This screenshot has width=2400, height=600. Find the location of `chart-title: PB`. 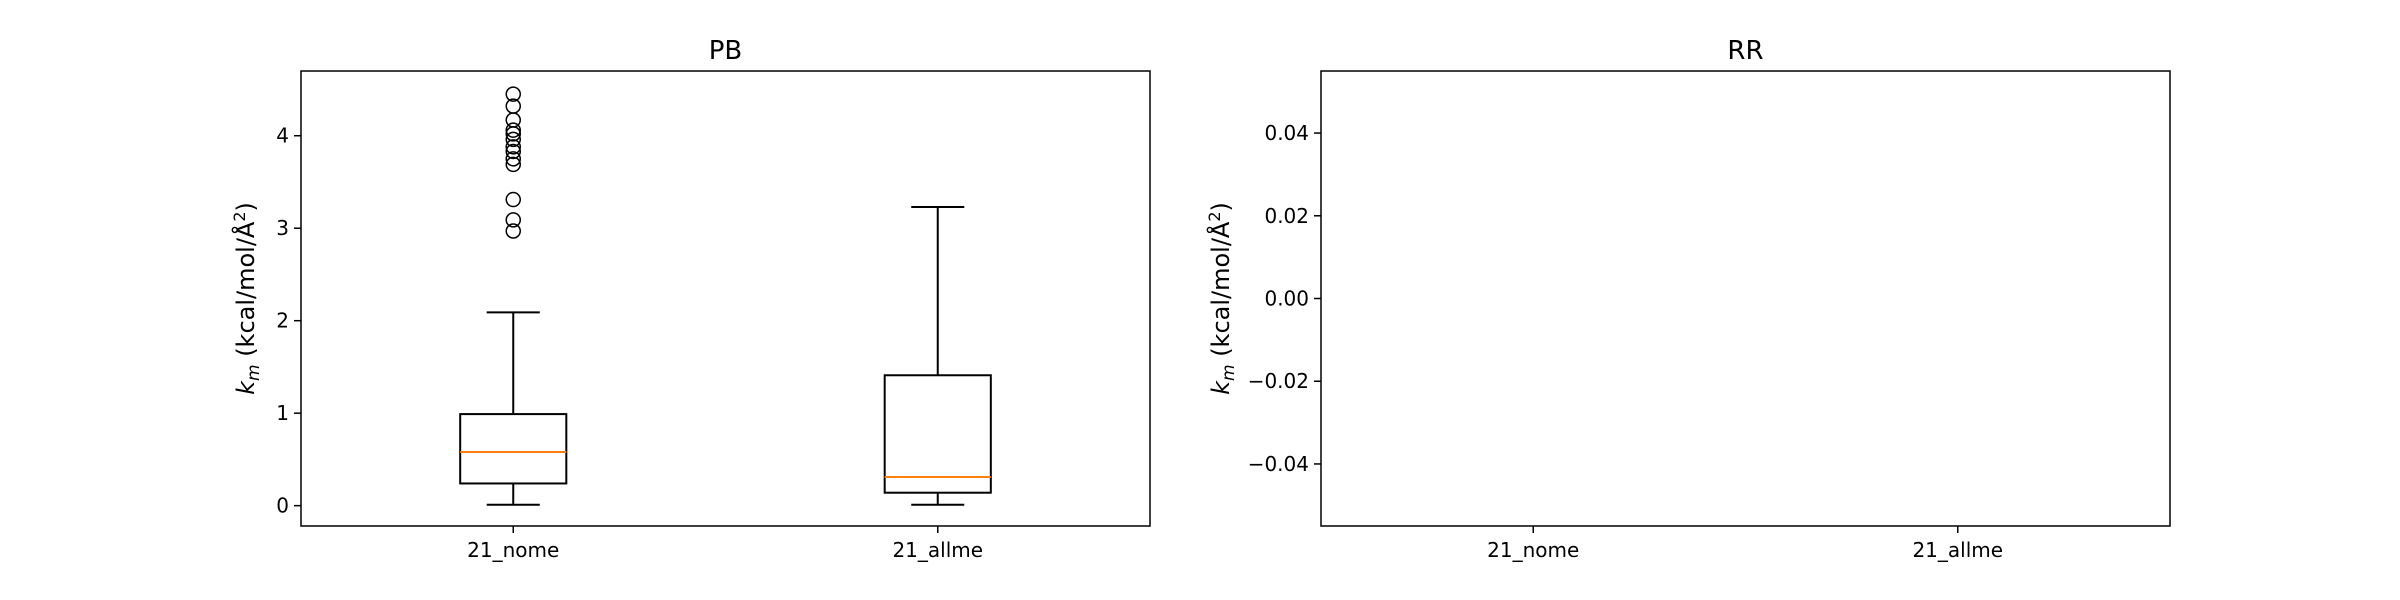

chart-title: PB is located at coordinates (726, 51).